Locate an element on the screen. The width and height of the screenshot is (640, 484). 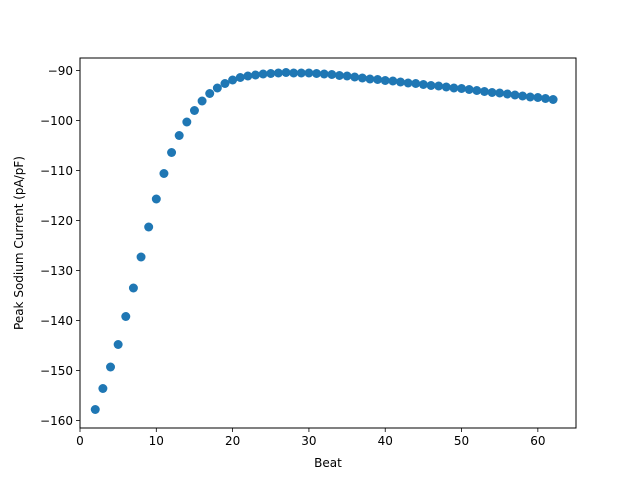
y-axis-ticks: −160 −150 −140 −130 −120 −110 −100 −90 is located at coordinates (60, 246).